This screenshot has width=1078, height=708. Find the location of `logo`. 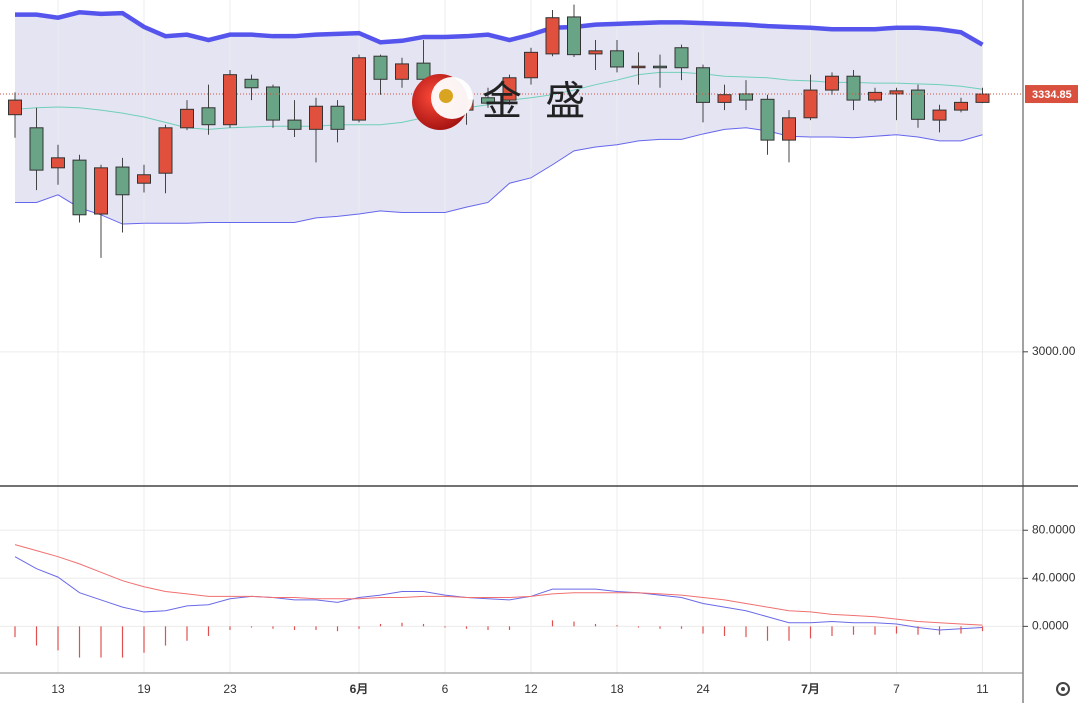

logo is located at coordinates (442, 102).